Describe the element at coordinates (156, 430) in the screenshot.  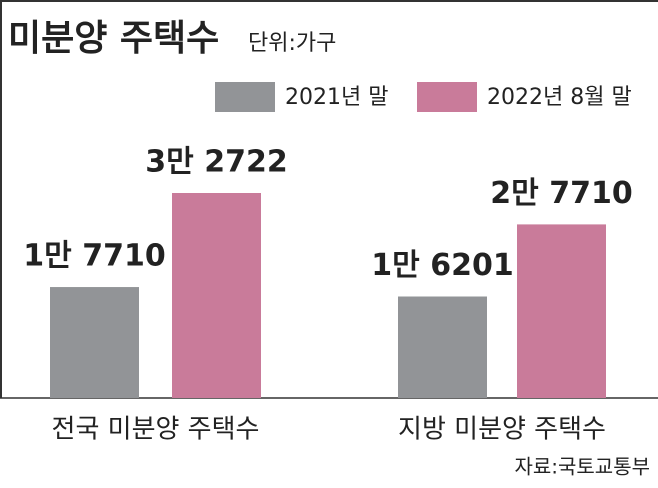
I see `x-tick-label: 전국 미분양 주택수` at that location.